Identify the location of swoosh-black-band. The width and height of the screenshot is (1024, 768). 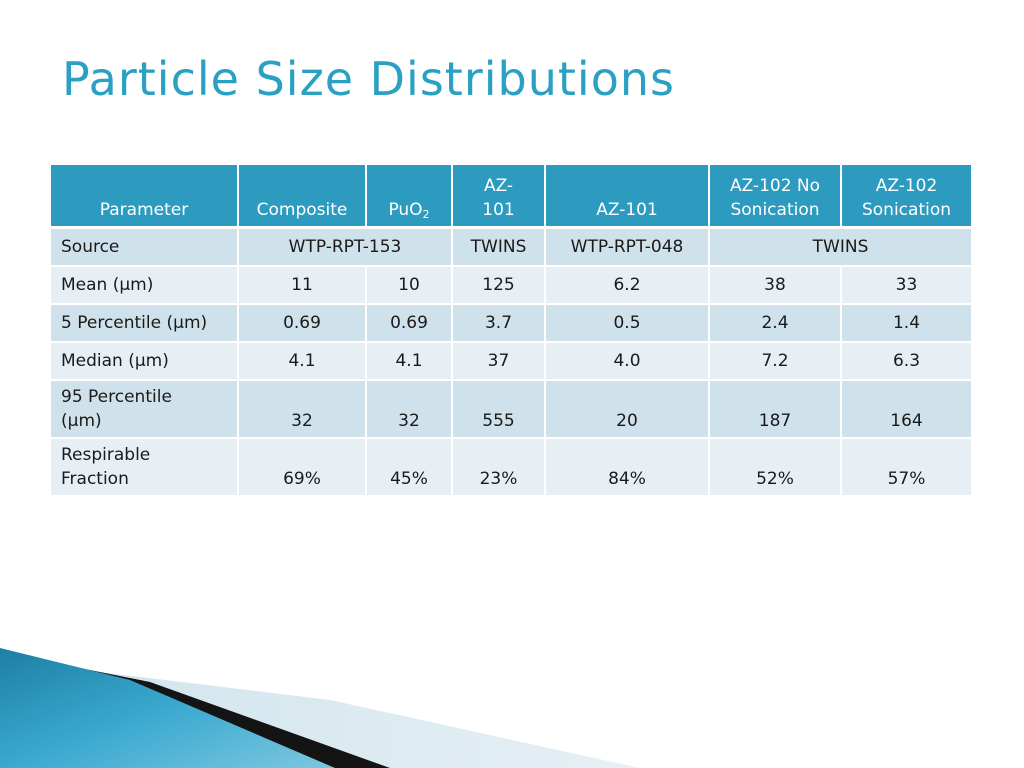
(195, 710).